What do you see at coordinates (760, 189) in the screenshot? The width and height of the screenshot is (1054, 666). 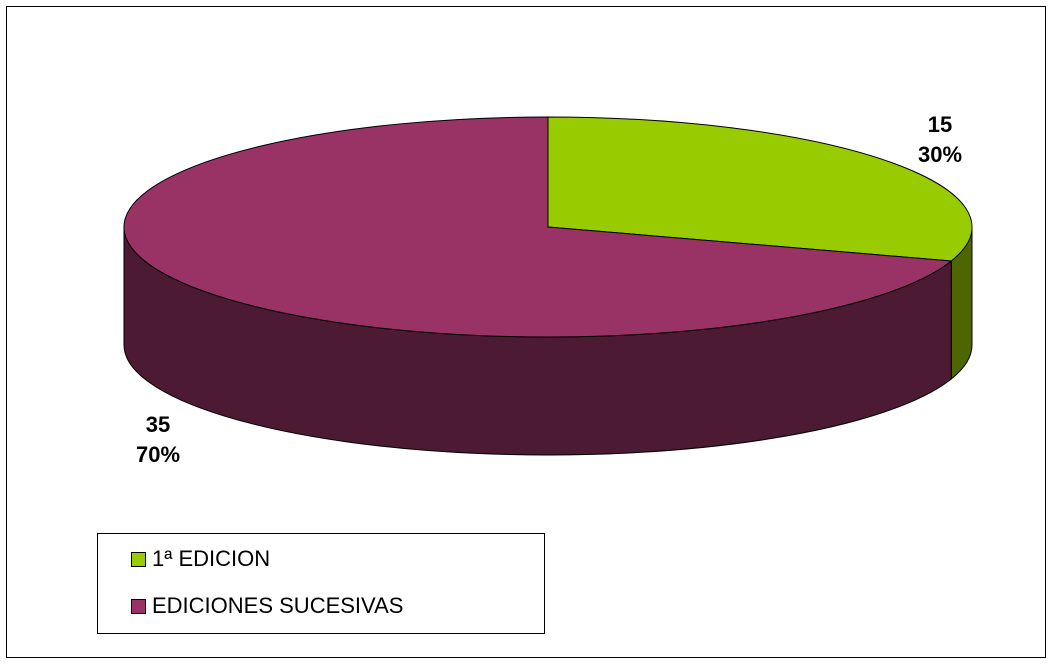 I see `pie-slice-1-edicion` at bounding box center [760, 189].